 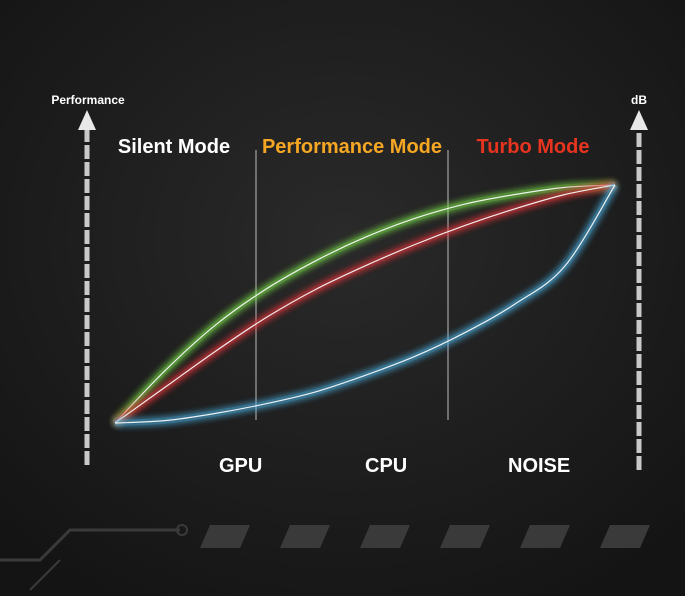 What do you see at coordinates (386, 466) in the screenshot?
I see `legend-label-cpu: CPU` at bounding box center [386, 466].